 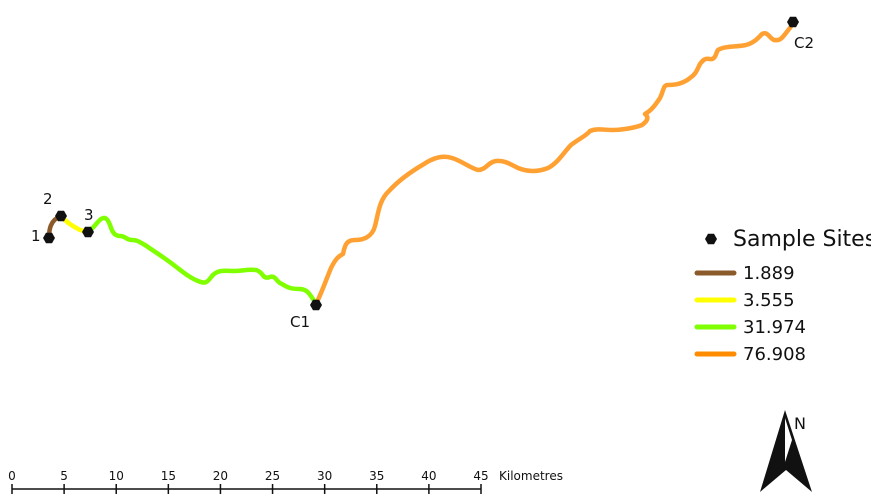 What do you see at coordinates (480, 476) in the screenshot?
I see `scale-tick-label: 45` at bounding box center [480, 476].